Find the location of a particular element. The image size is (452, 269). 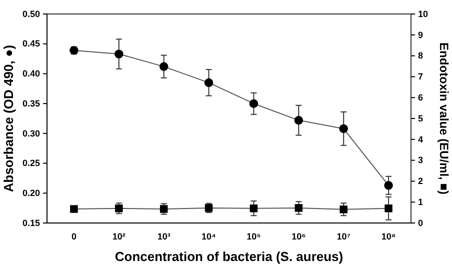

y-tick-label: 0.50 is located at coordinates (31, 13).